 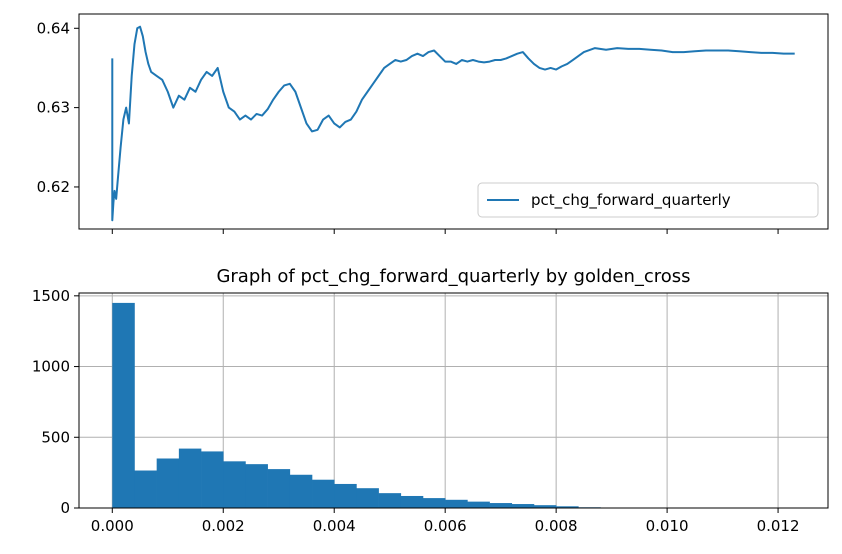 What do you see at coordinates (53, 108) in the screenshot?
I see `y-tick-label: 0.63` at bounding box center [53, 108].